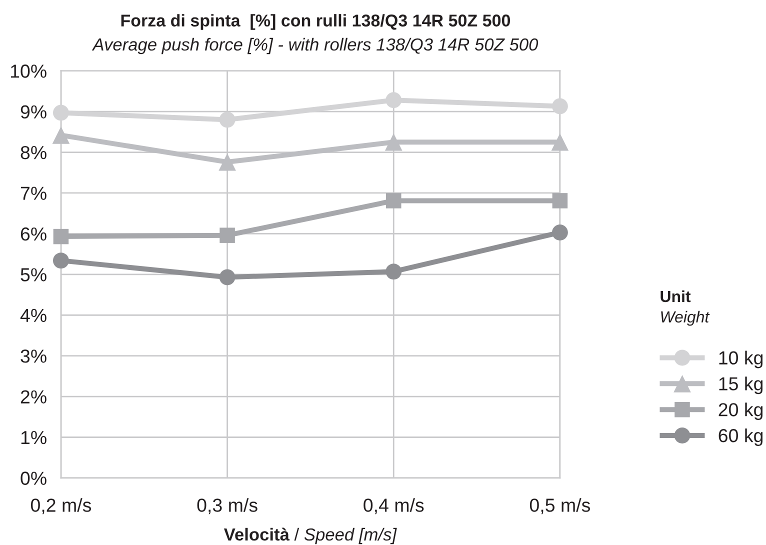  What do you see at coordinates (33, 275) in the screenshot?
I see `y-tick-label: 5%` at bounding box center [33, 275].